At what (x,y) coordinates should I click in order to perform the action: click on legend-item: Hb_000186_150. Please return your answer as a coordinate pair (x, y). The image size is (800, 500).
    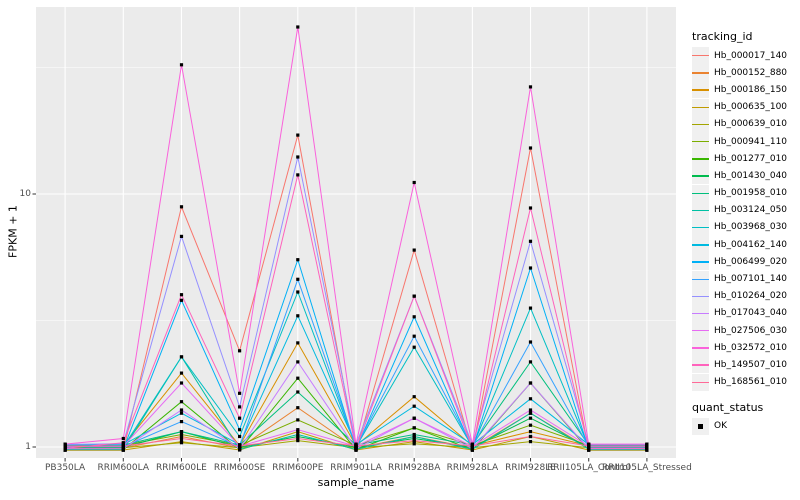
    Looking at the image, I should click on (746, 90).